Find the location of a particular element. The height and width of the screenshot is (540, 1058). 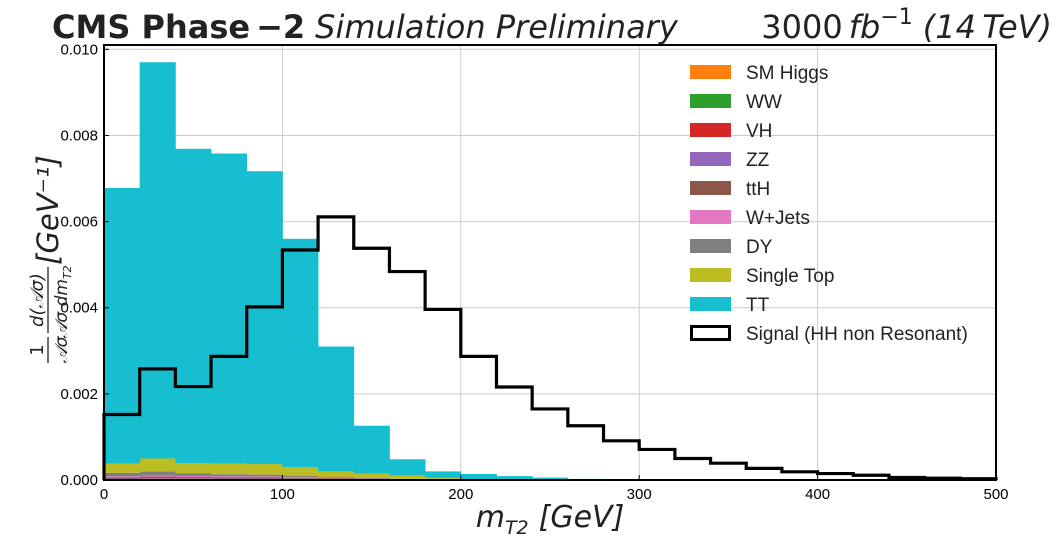

y-label-deriv-den-main: 𝒜σ dm is located at coordinates (62, 309).